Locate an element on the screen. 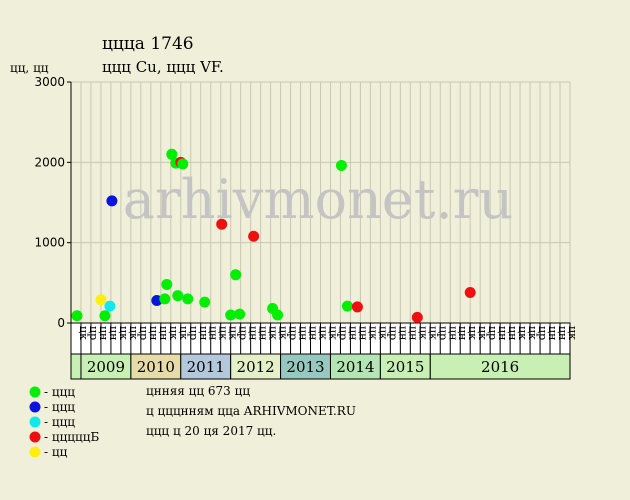  legend-label: - цц is located at coordinates (56, 452).